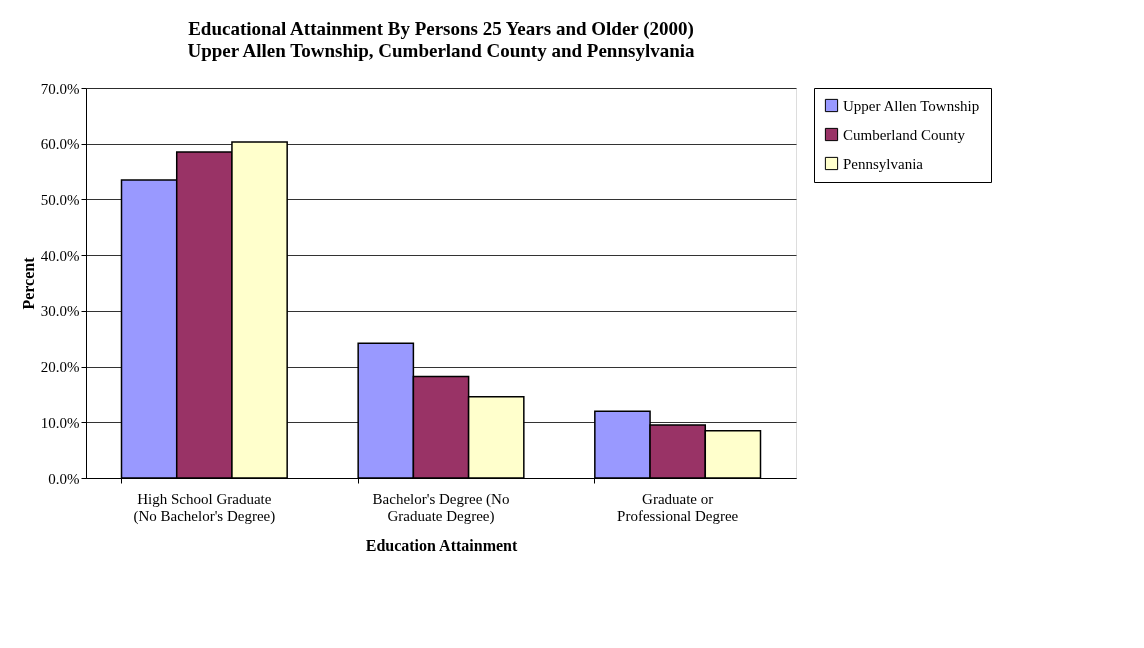  What do you see at coordinates (441, 29) in the screenshot?
I see `chart-title: Educational Attainment By Persons 25 Years and Older (2000)` at bounding box center [441, 29].